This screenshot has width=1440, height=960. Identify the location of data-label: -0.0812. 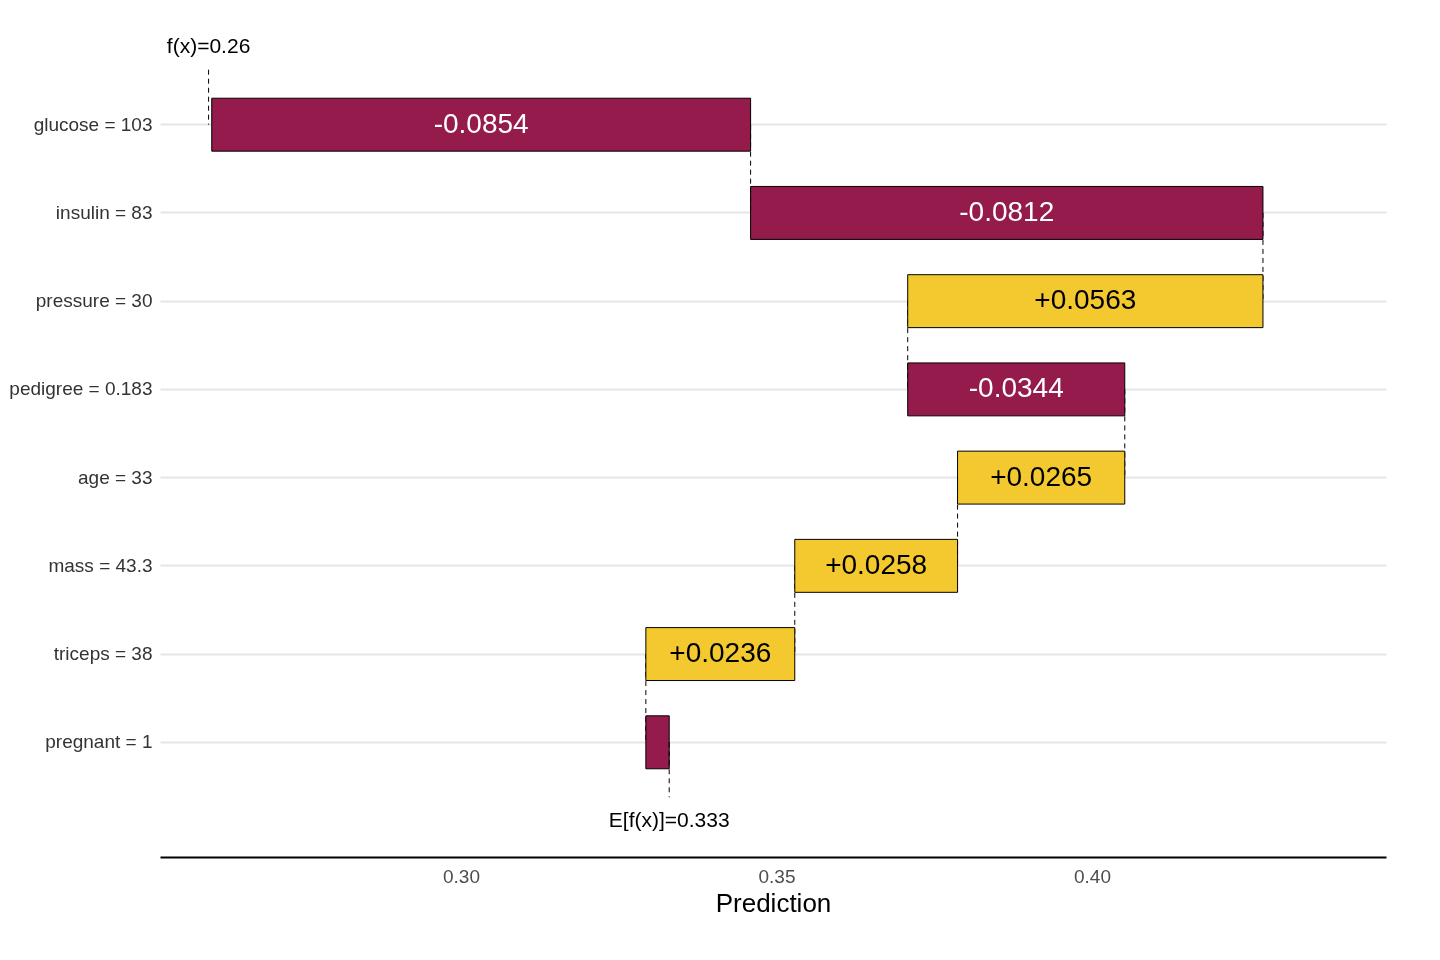
(1007, 211).